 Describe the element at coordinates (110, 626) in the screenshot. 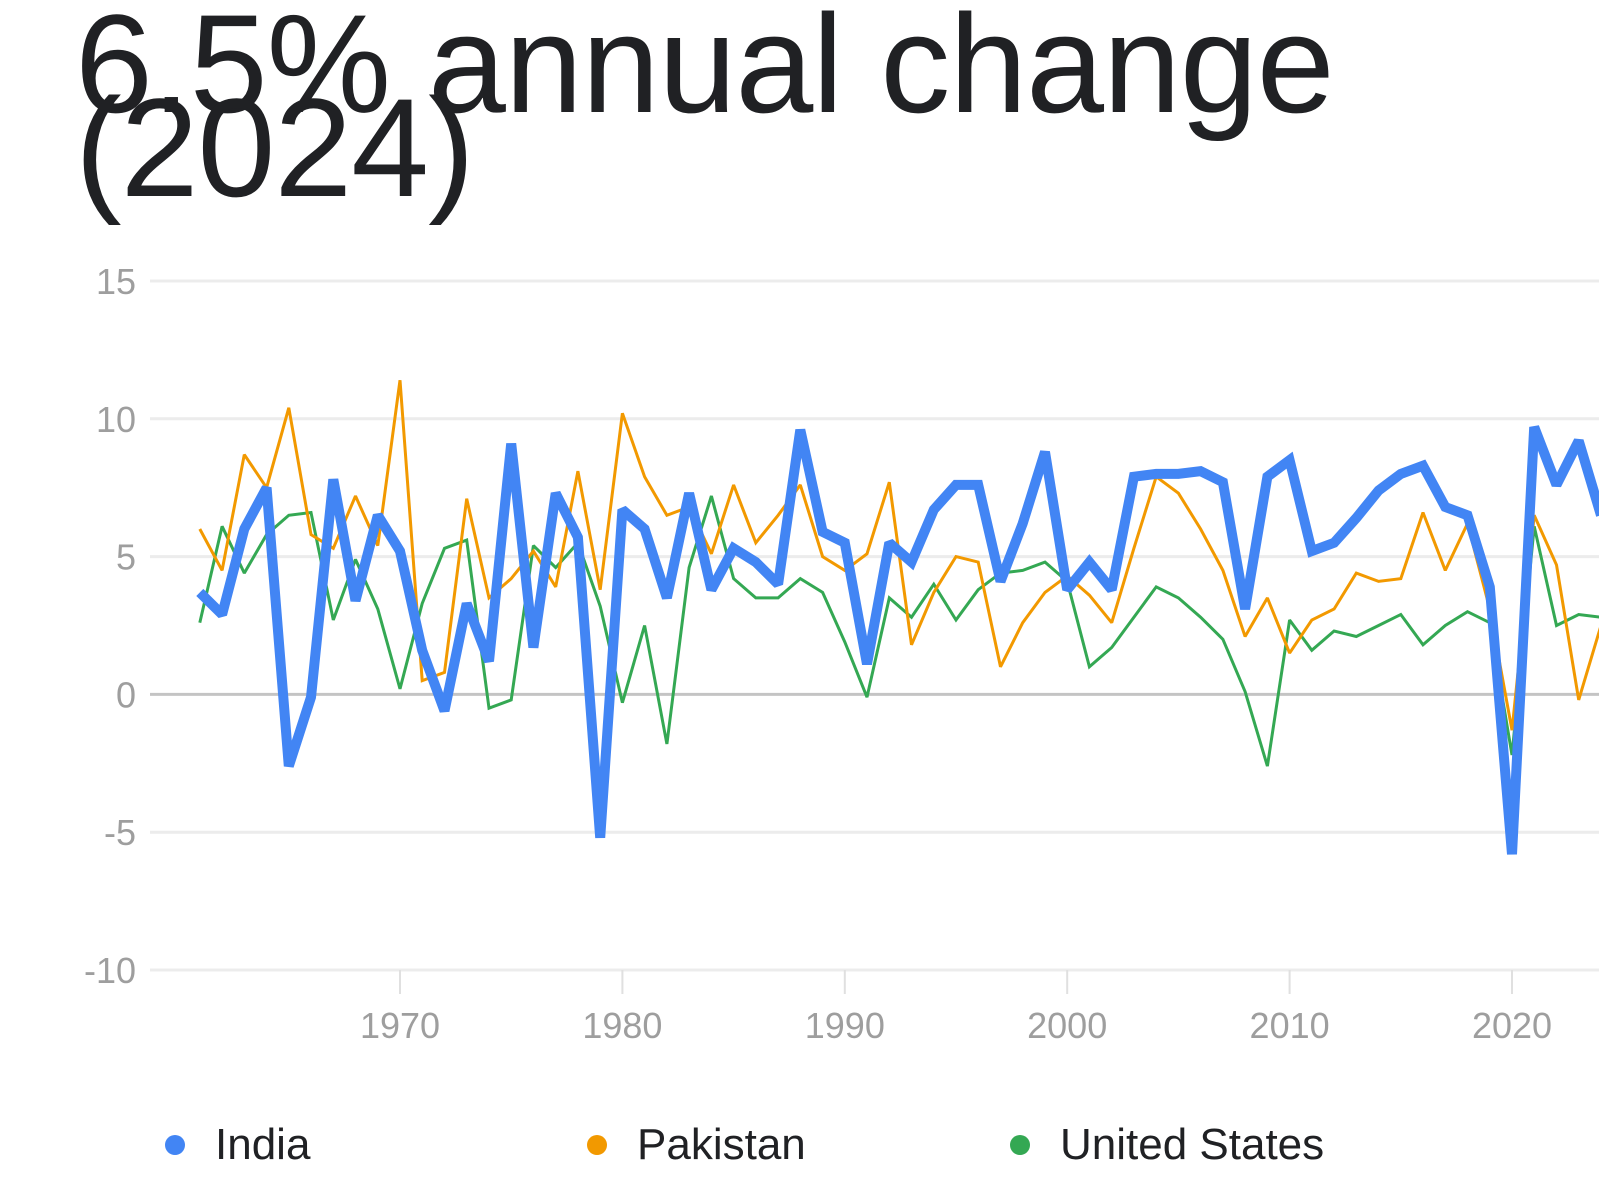

I see `y-axis-ticks: 15 10 5 0 -5 -10` at that location.